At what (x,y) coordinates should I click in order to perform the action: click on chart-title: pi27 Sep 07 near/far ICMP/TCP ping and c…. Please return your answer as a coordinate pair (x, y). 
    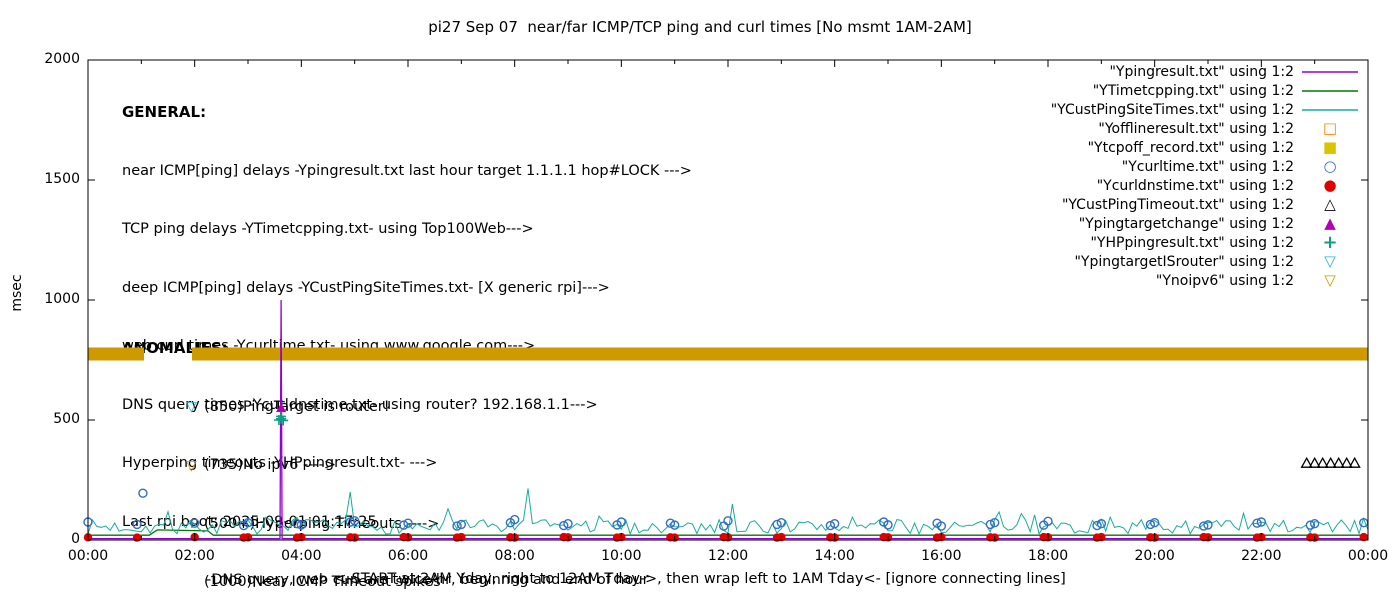
    Looking at the image, I should click on (700, 27).